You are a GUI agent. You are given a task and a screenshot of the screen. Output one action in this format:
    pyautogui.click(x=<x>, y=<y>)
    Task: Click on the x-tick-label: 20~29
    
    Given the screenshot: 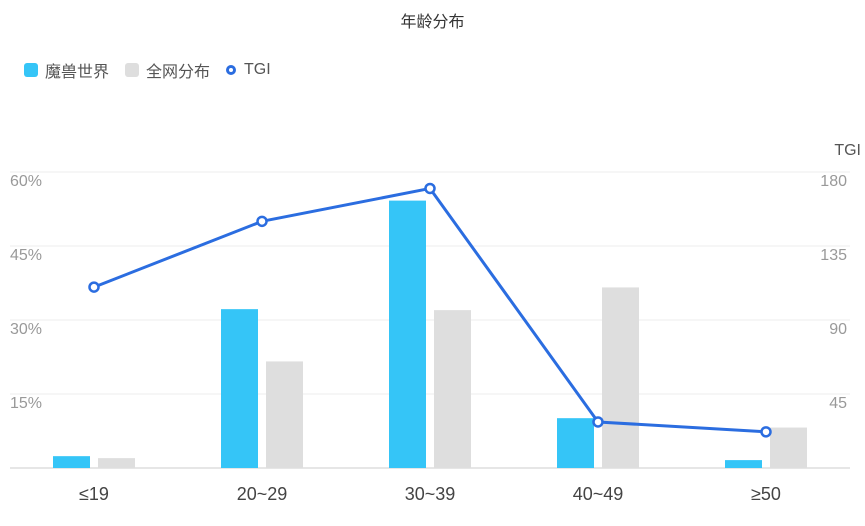 What is the action you would take?
    pyautogui.click(x=262, y=494)
    